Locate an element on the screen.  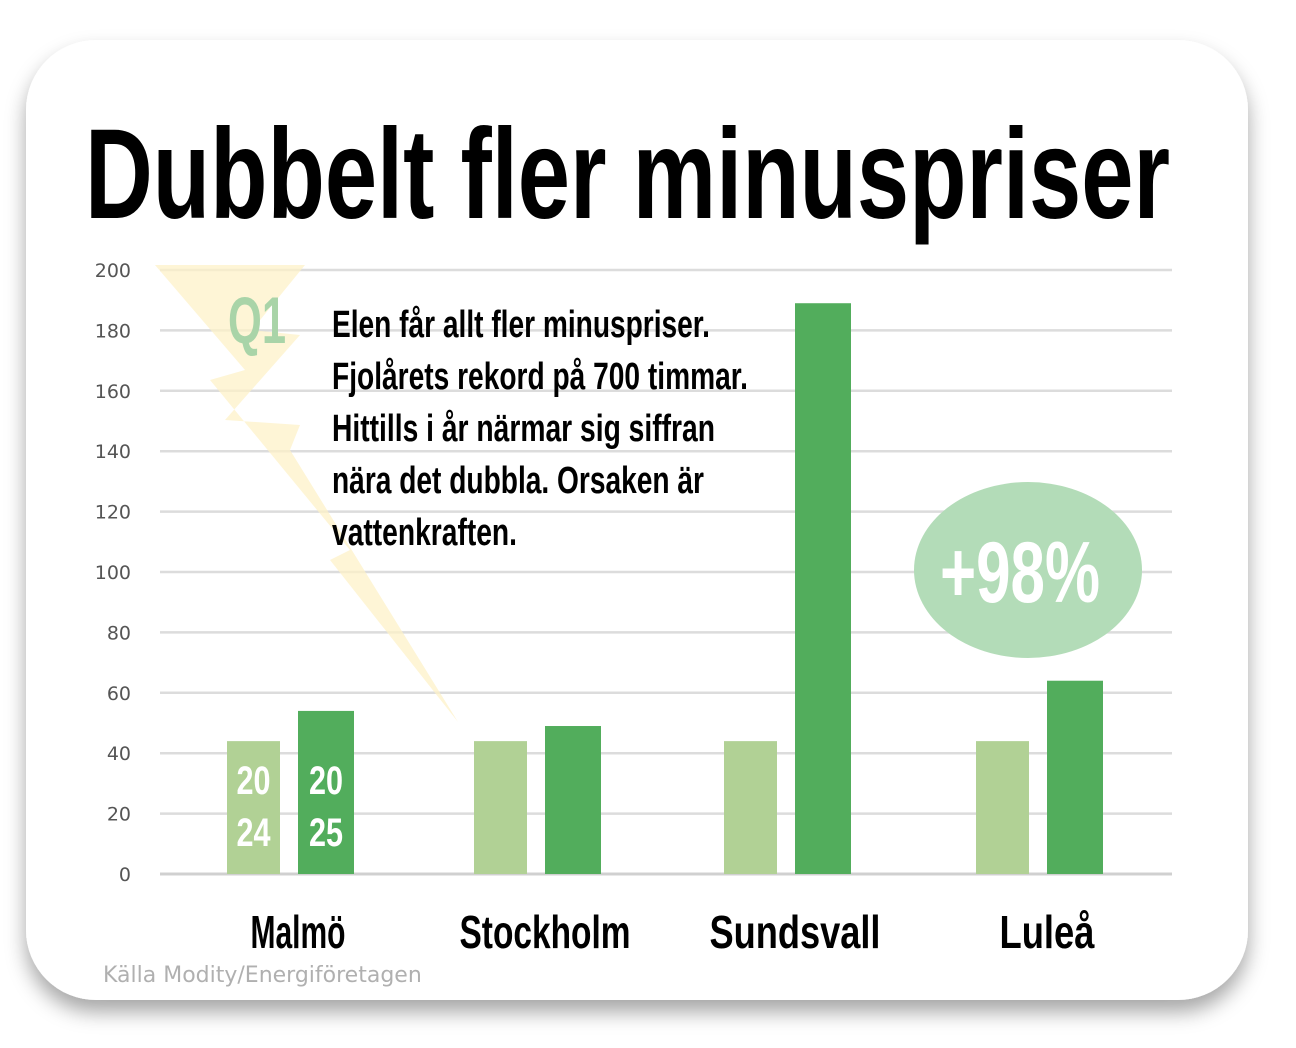
x-tick-label: Sundsvall is located at coordinates (795, 932).